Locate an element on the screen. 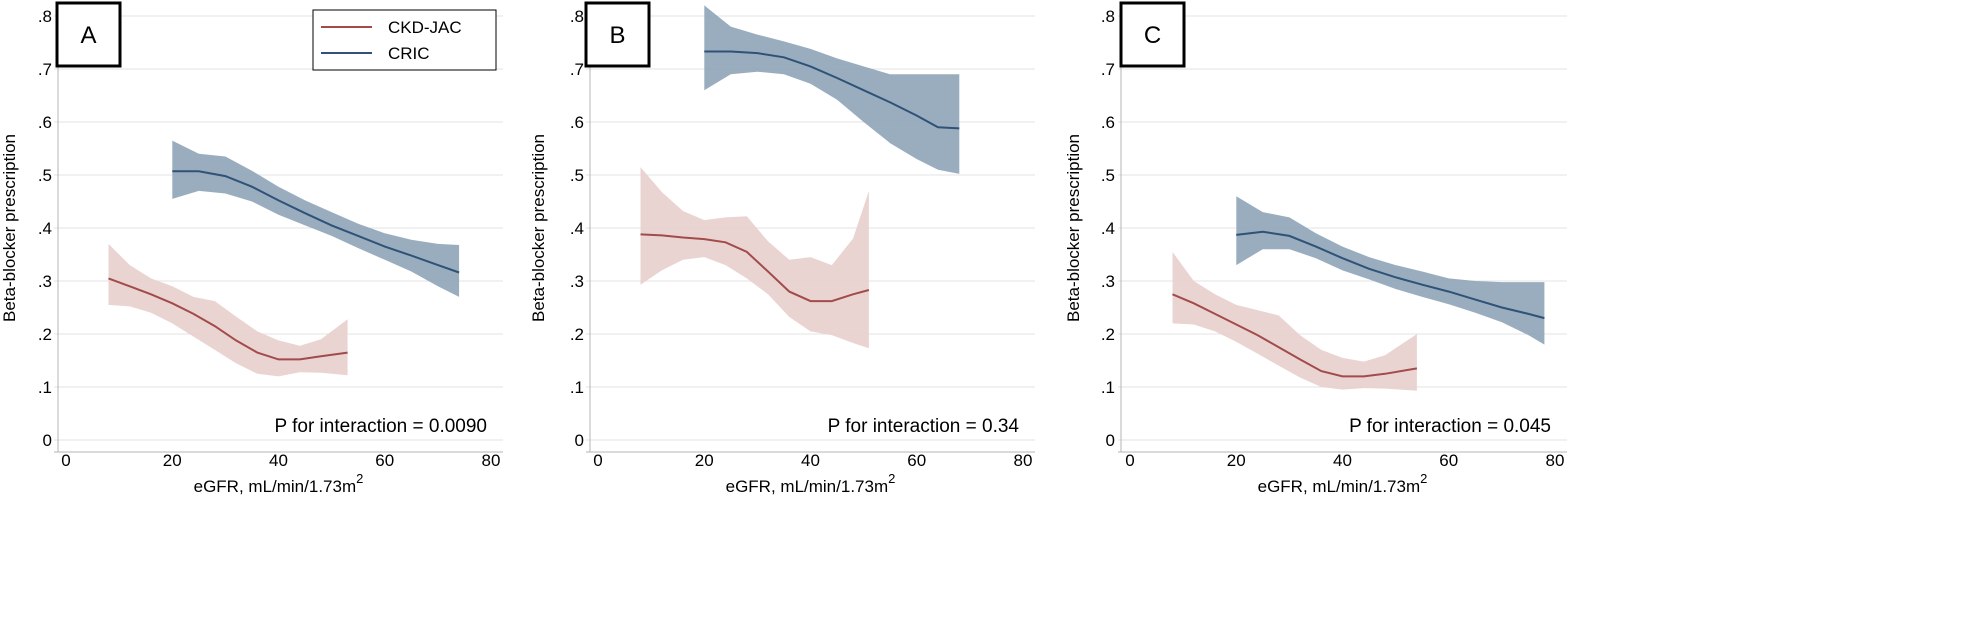  p-interaction-annotation: P for interaction = 0.045 is located at coordinates (1450, 426).